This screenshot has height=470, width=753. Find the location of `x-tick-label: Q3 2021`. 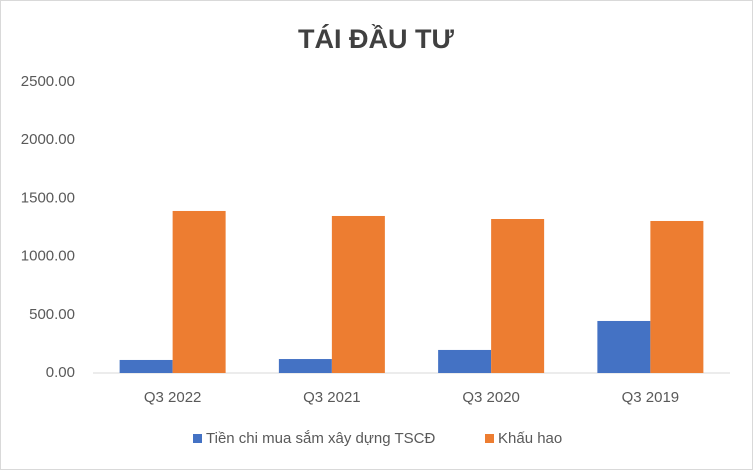

x-tick-label: Q3 2021 is located at coordinates (332, 397).